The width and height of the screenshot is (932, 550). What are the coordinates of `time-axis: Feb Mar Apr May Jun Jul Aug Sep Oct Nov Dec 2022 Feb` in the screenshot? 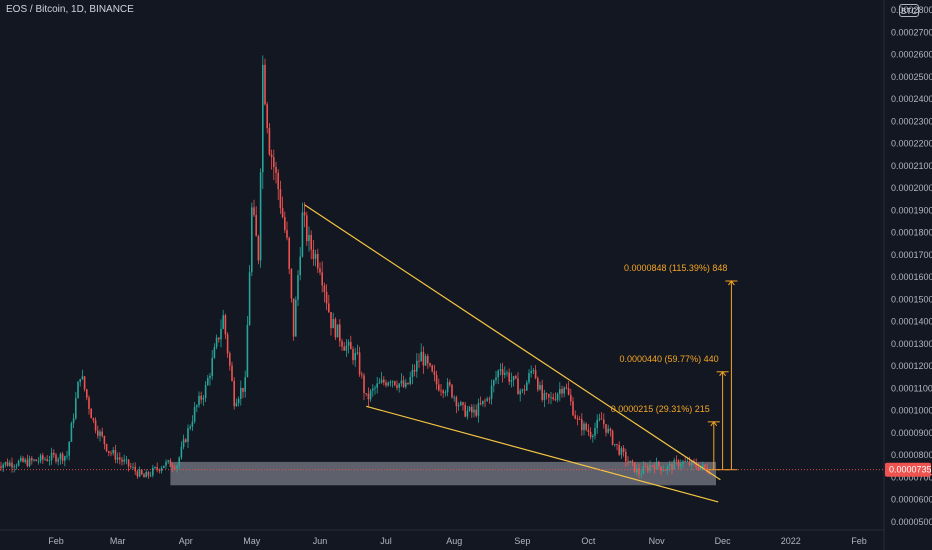 It's located at (457, 541).